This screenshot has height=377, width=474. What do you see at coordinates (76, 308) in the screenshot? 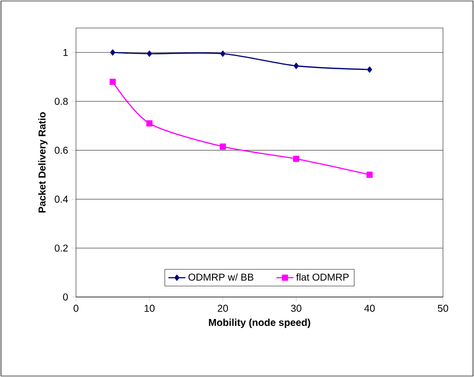
I see `x-tick-label: 0` at bounding box center [76, 308].